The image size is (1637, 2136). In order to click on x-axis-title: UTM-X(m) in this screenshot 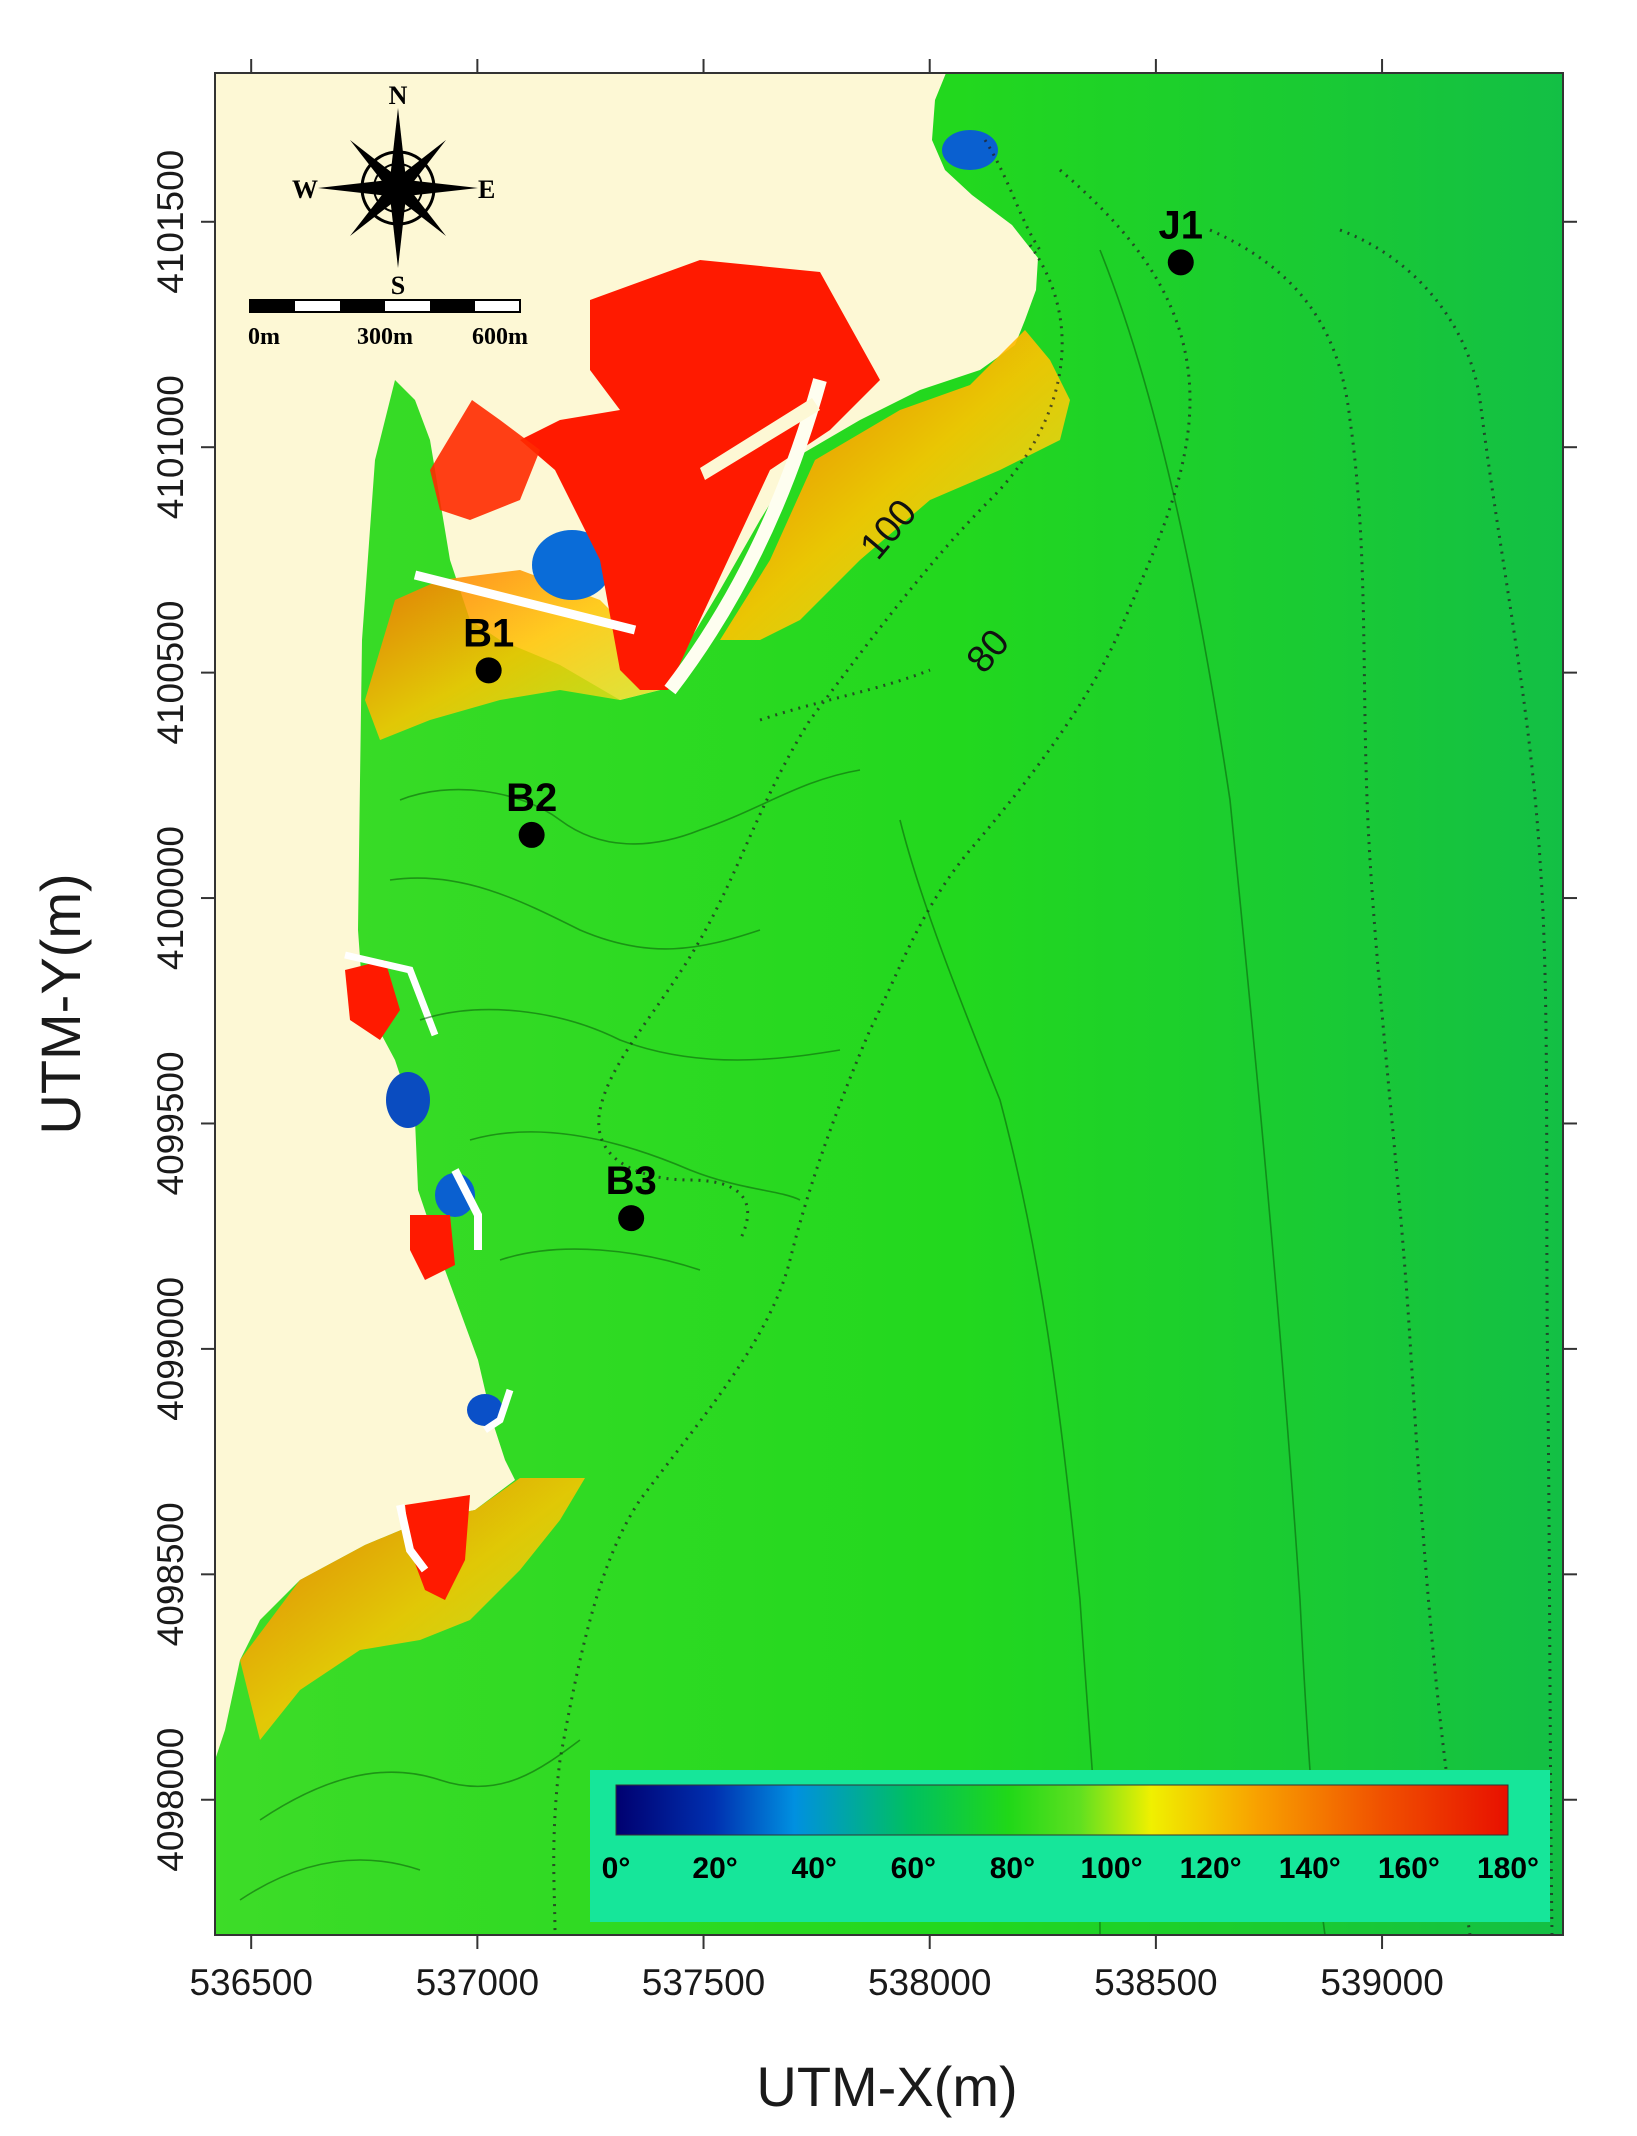, I will do `click(886, 2086)`.